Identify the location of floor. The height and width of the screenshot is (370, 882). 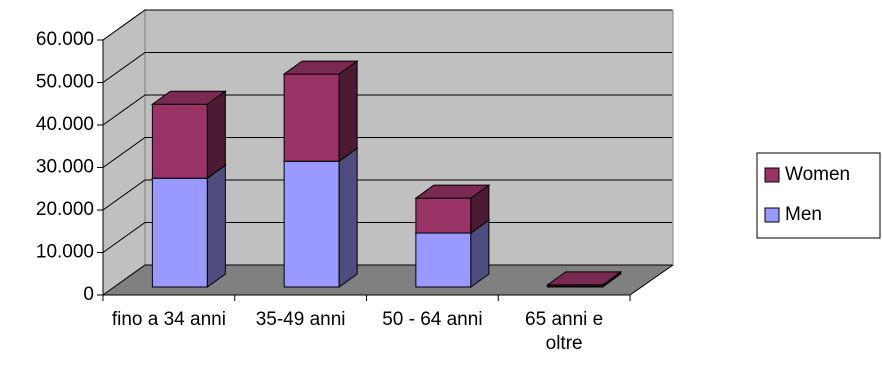
(388, 280).